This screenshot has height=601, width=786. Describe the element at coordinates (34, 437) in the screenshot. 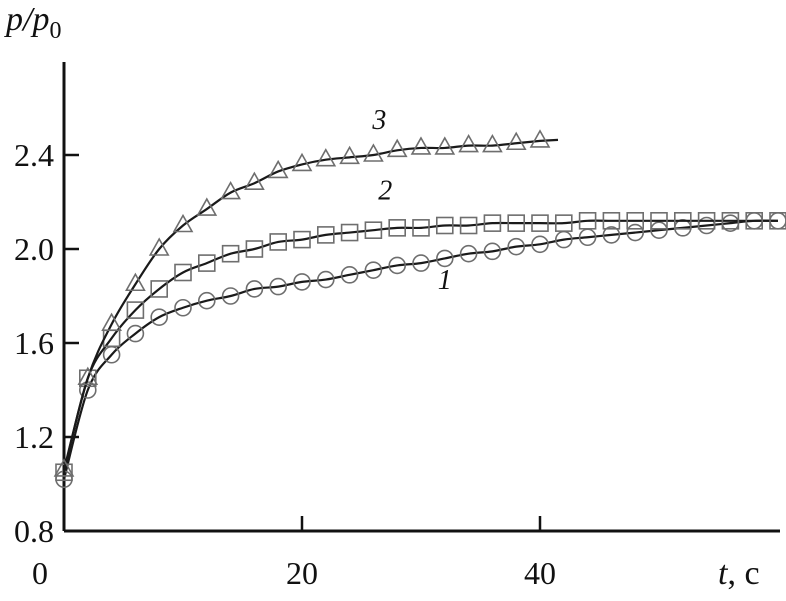

I see `y-tick-label: 1.2` at that location.